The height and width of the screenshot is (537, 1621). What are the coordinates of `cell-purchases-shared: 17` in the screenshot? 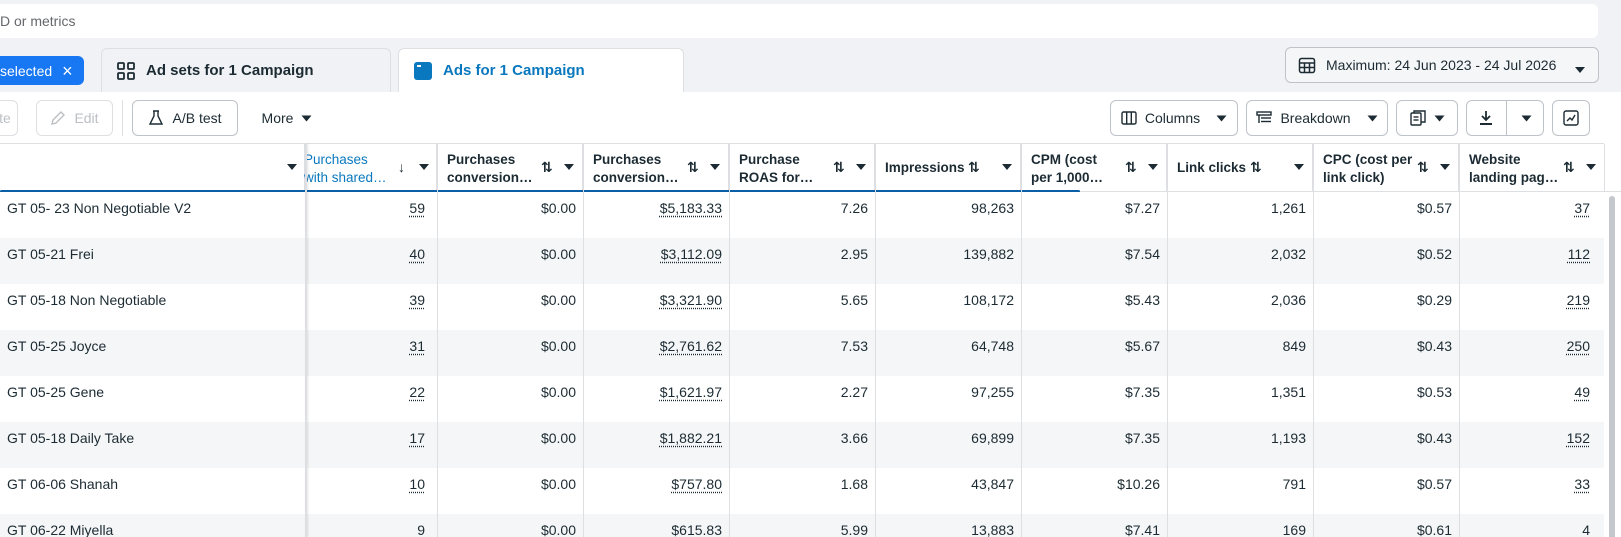 It's located at (360, 445).